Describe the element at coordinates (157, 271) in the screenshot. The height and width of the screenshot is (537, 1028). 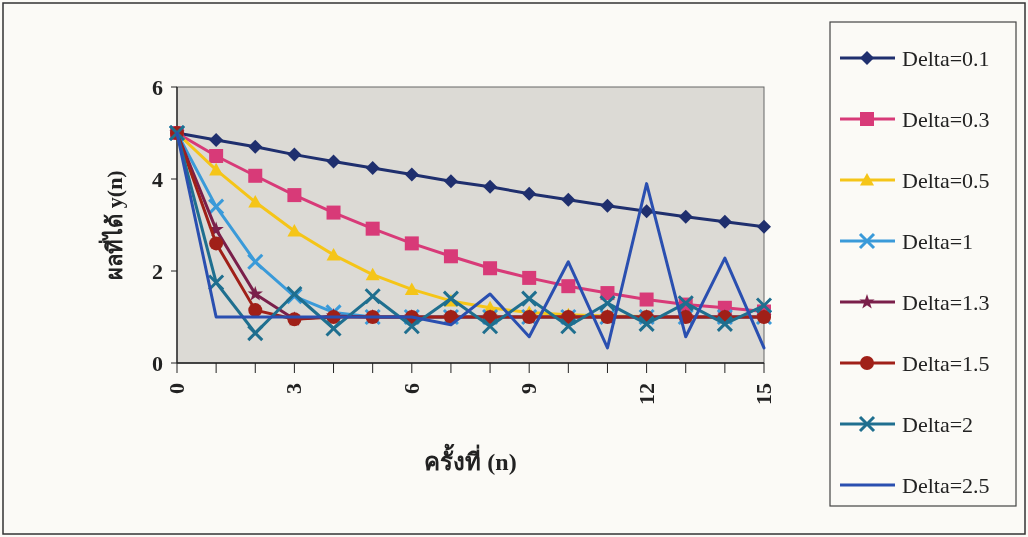
I see `y-tick-label: 2` at that location.